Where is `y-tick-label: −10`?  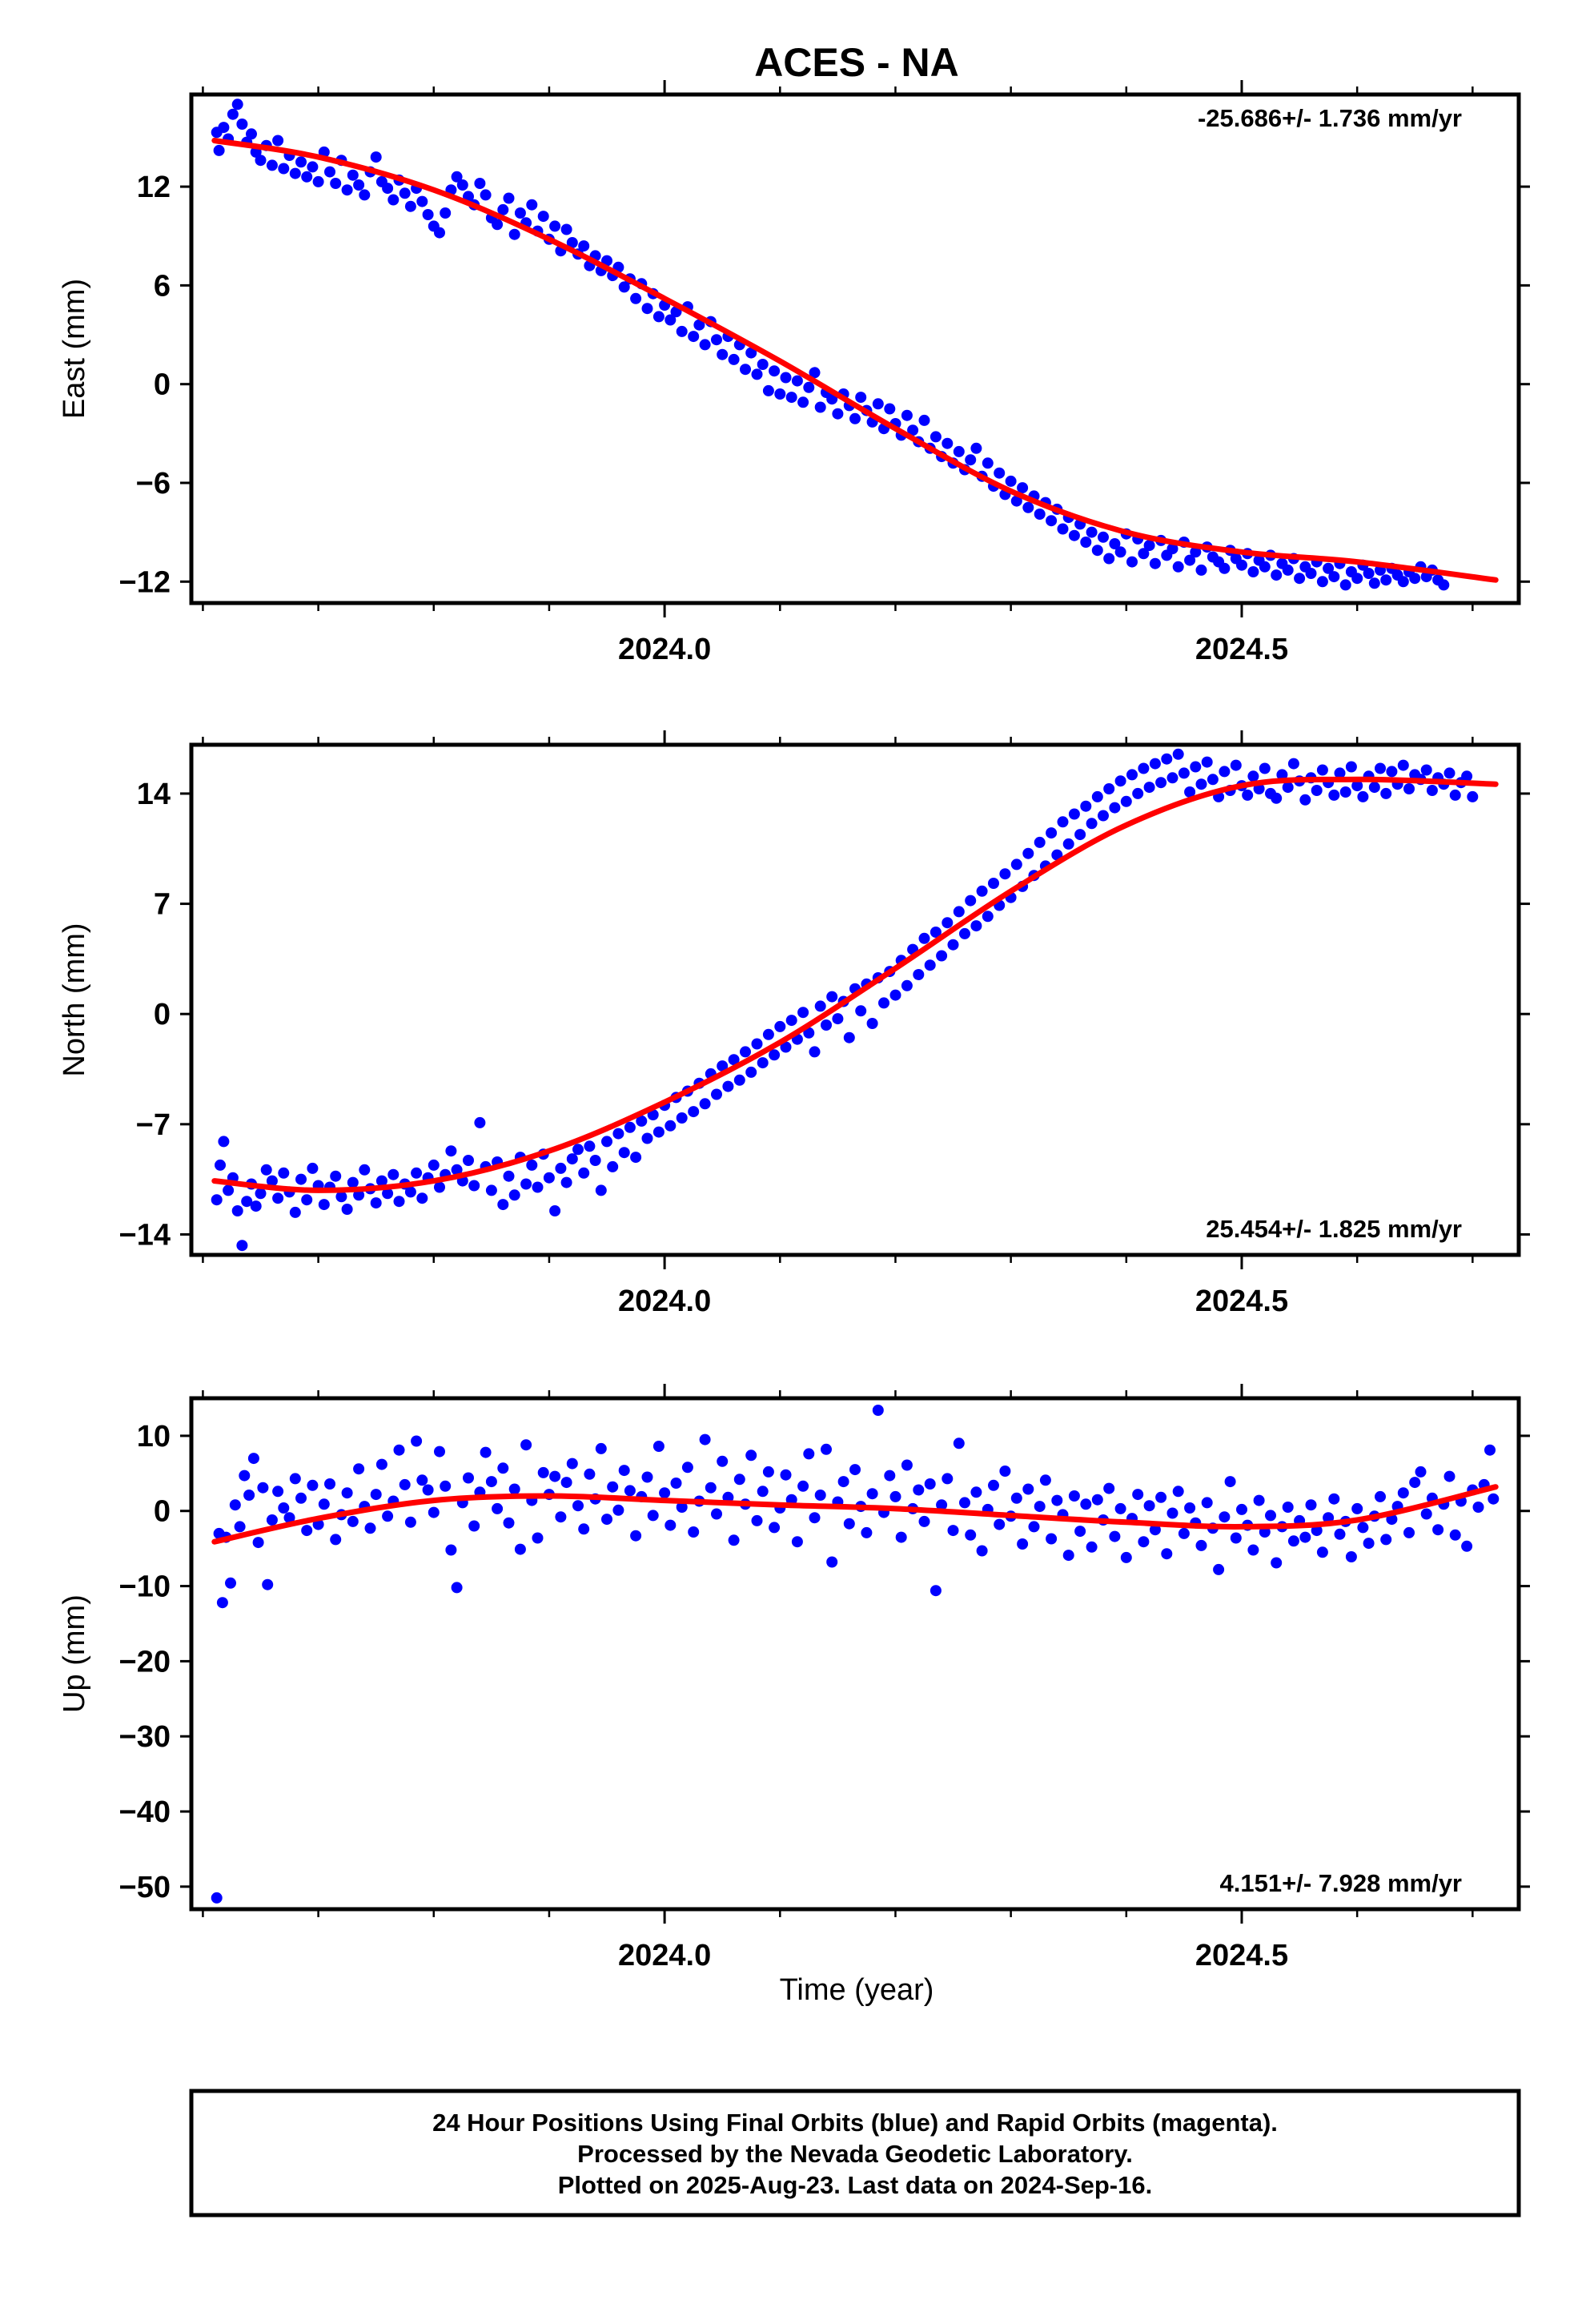
y-tick-label: −10 is located at coordinates (145, 1587).